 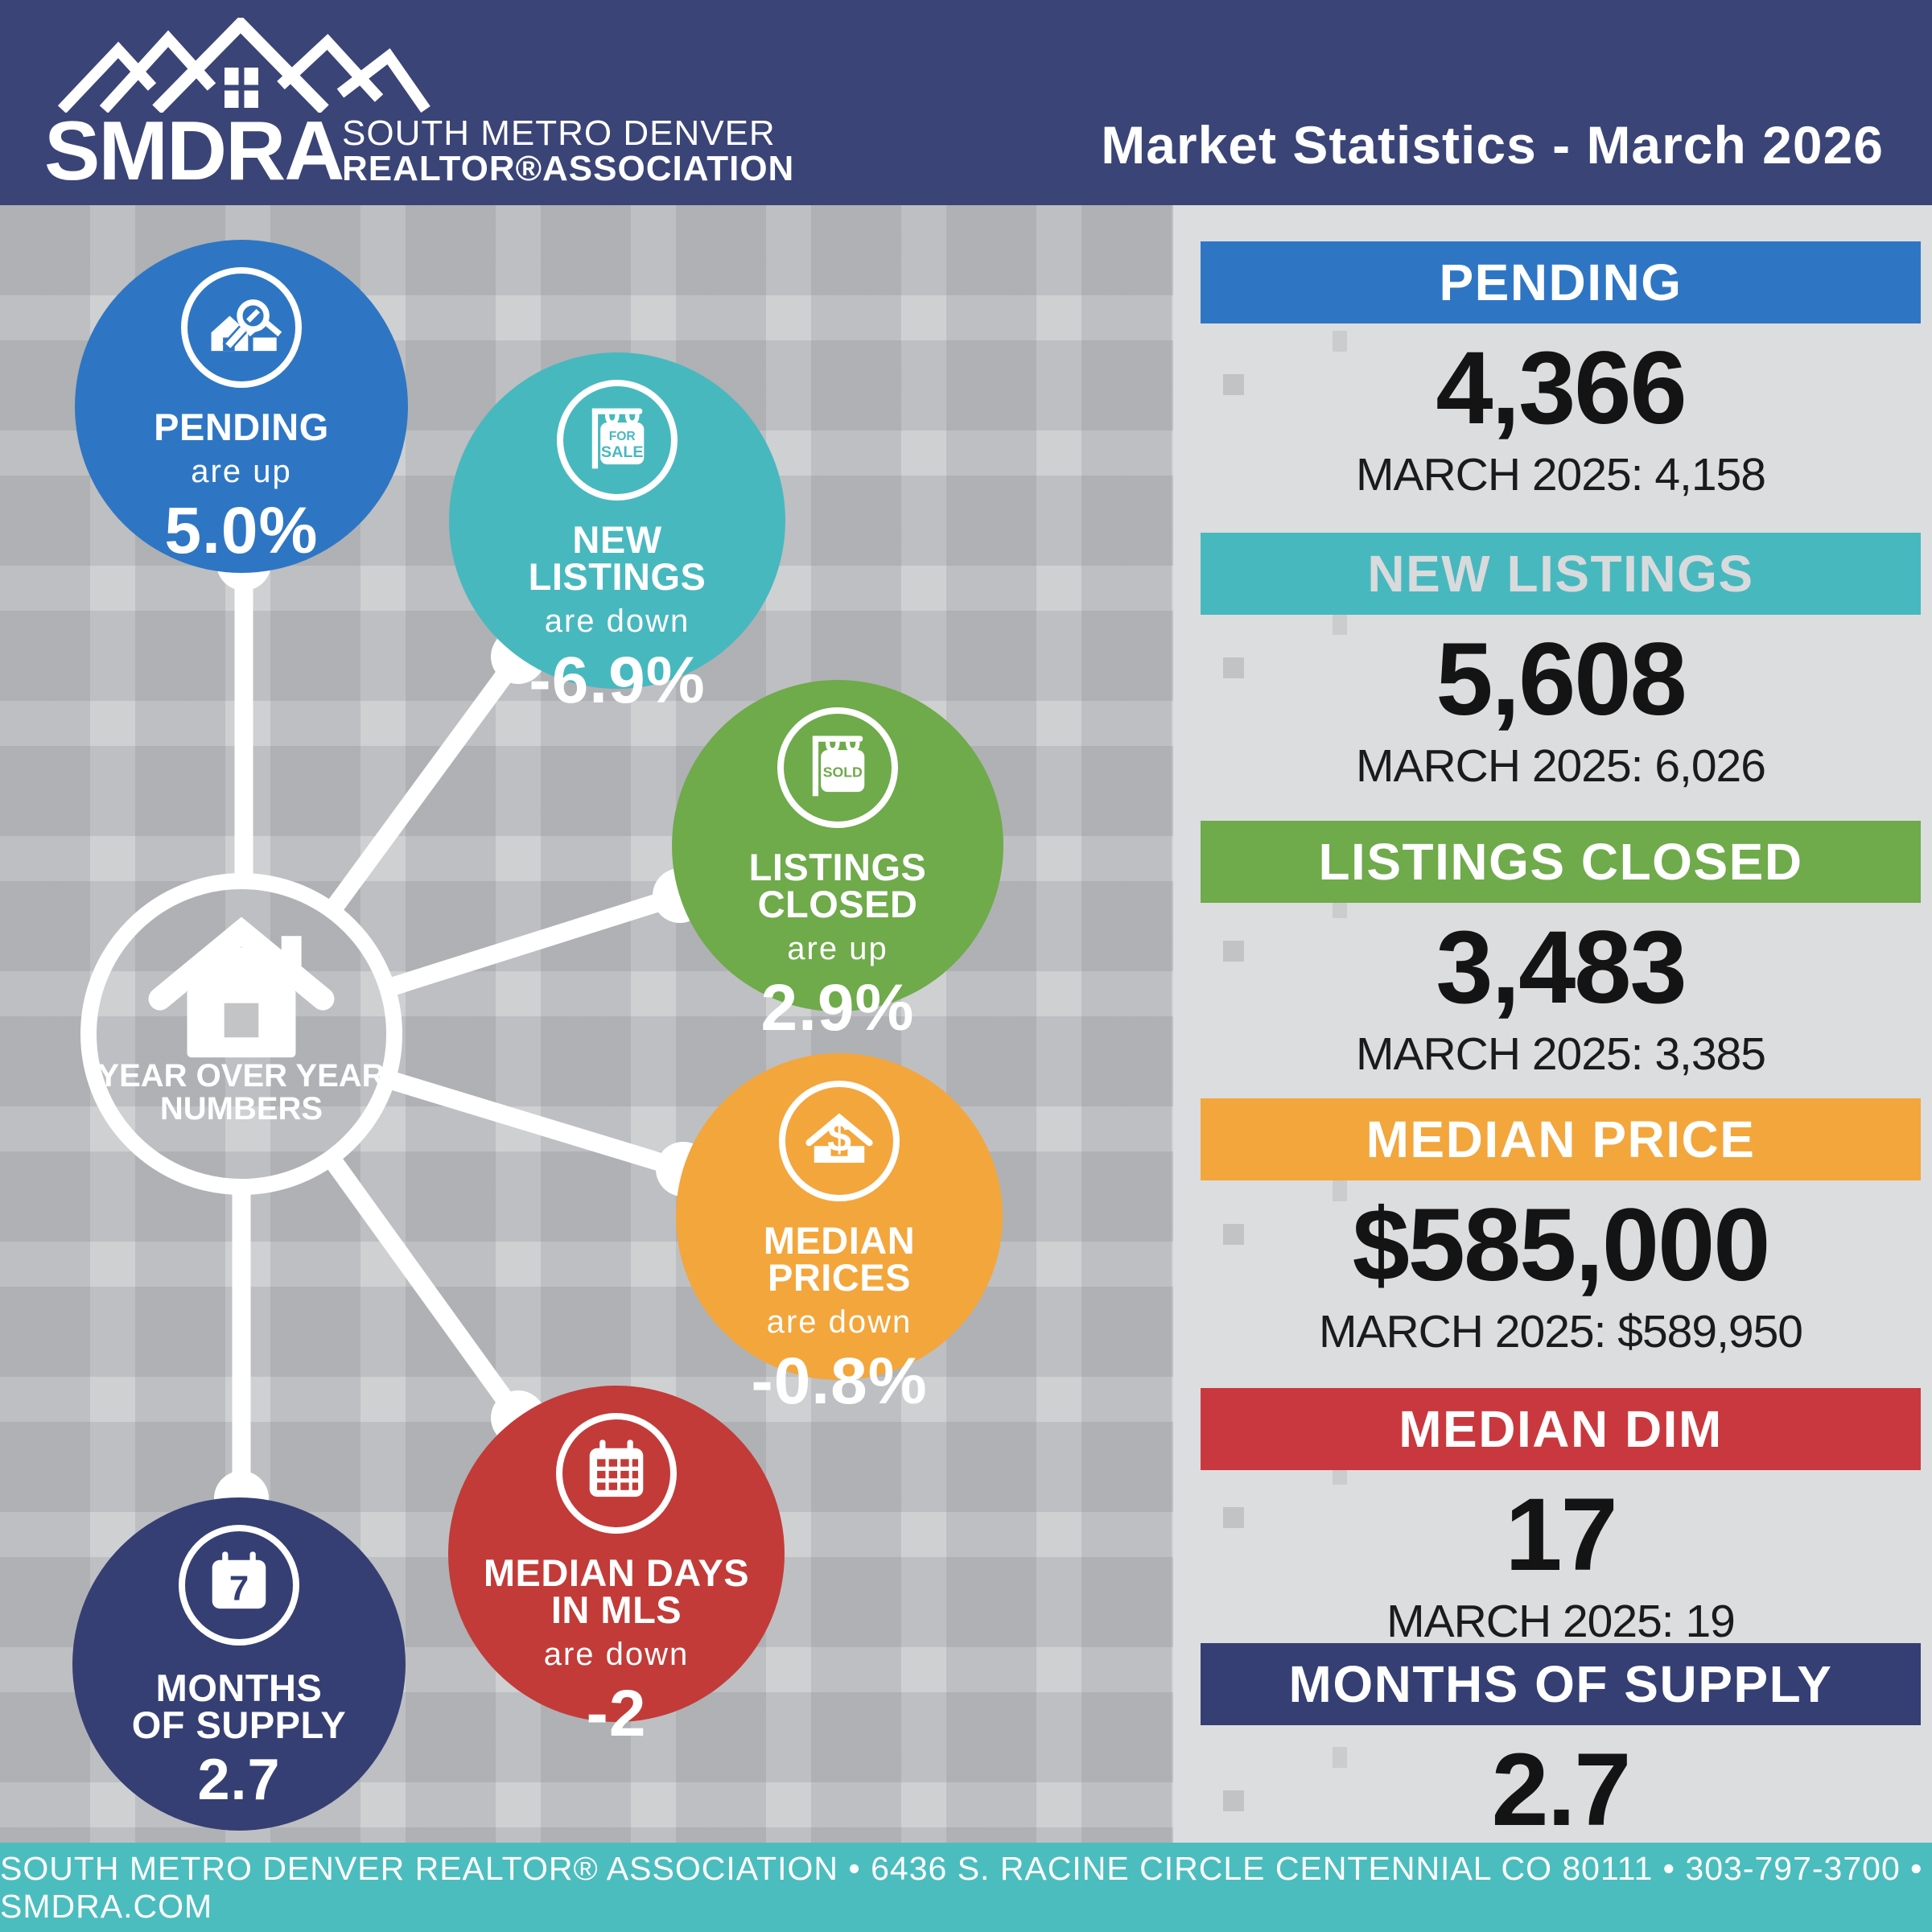 What do you see at coordinates (1561, 1790) in the screenshot?
I see `stat-value: 2.7` at bounding box center [1561, 1790].